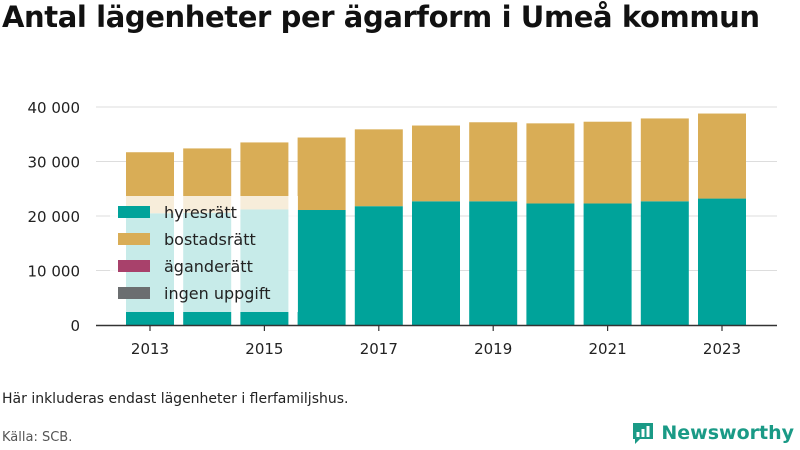 The height and width of the screenshot is (450, 800). What do you see at coordinates (54, 163) in the screenshot?
I see `y-tick-label: 30 000` at bounding box center [54, 163].